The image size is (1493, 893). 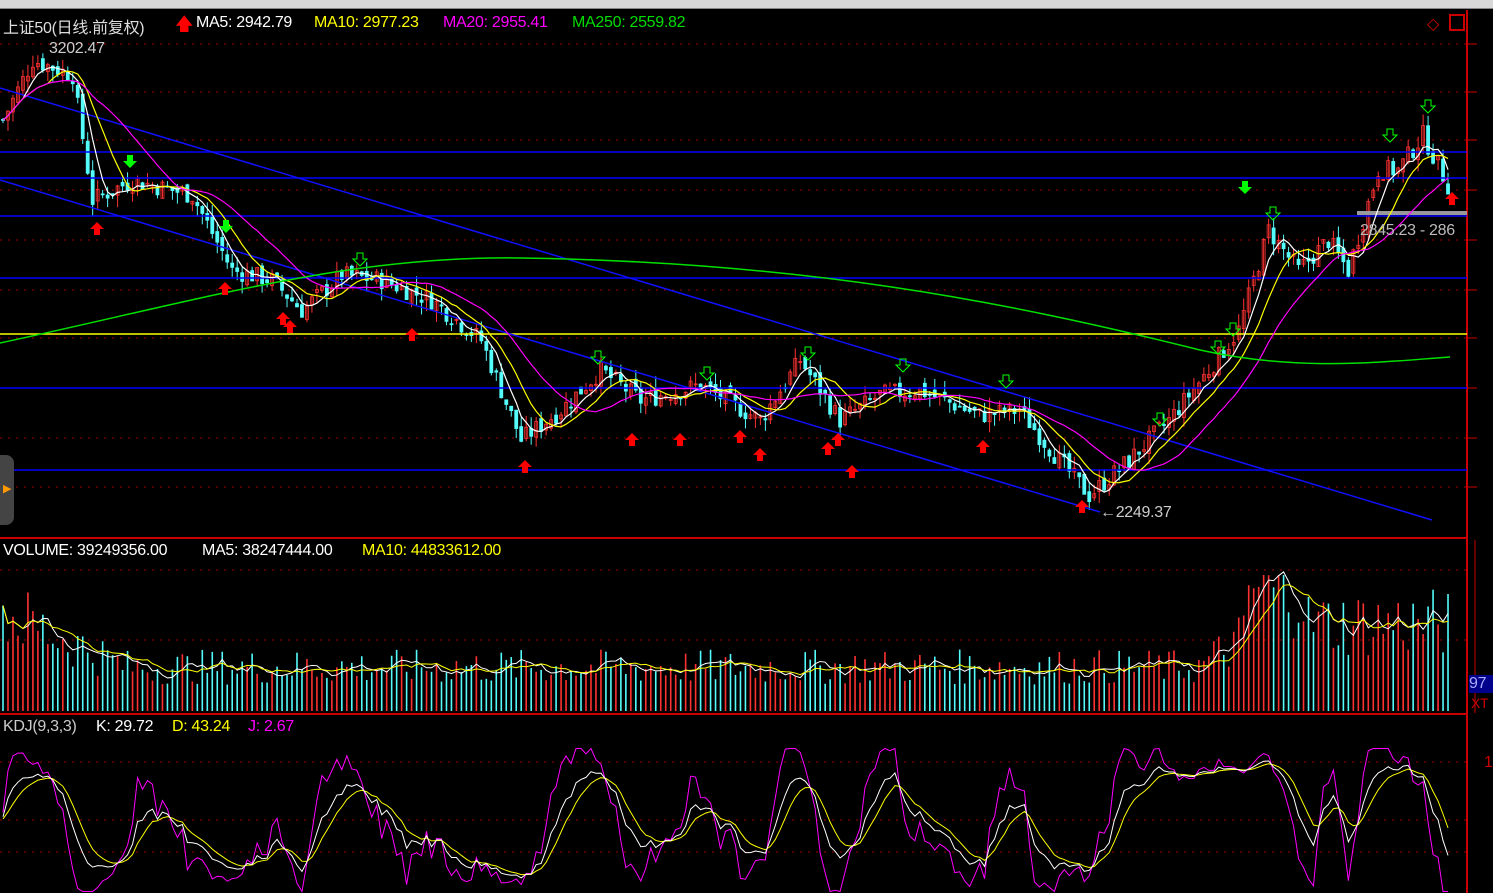 What do you see at coordinates (746, 4) in the screenshot?
I see `toolbar-strip` at bounding box center [746, 4].